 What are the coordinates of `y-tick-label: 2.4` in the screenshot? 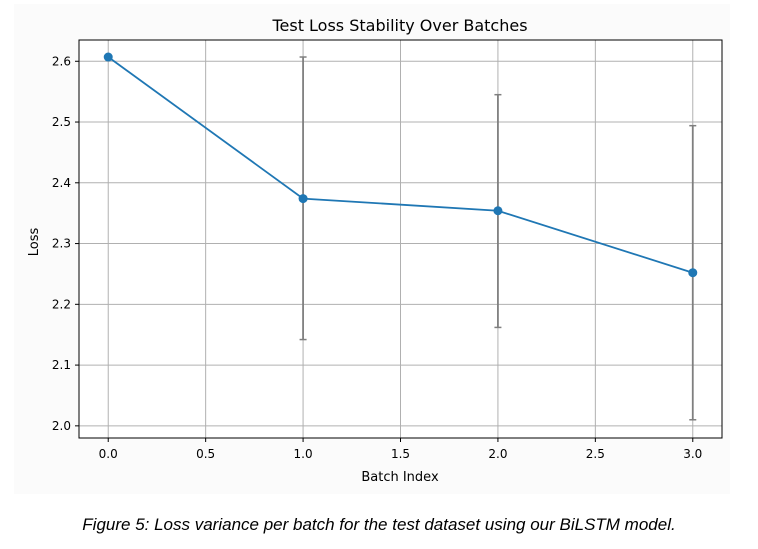 It's located at (61, 183).